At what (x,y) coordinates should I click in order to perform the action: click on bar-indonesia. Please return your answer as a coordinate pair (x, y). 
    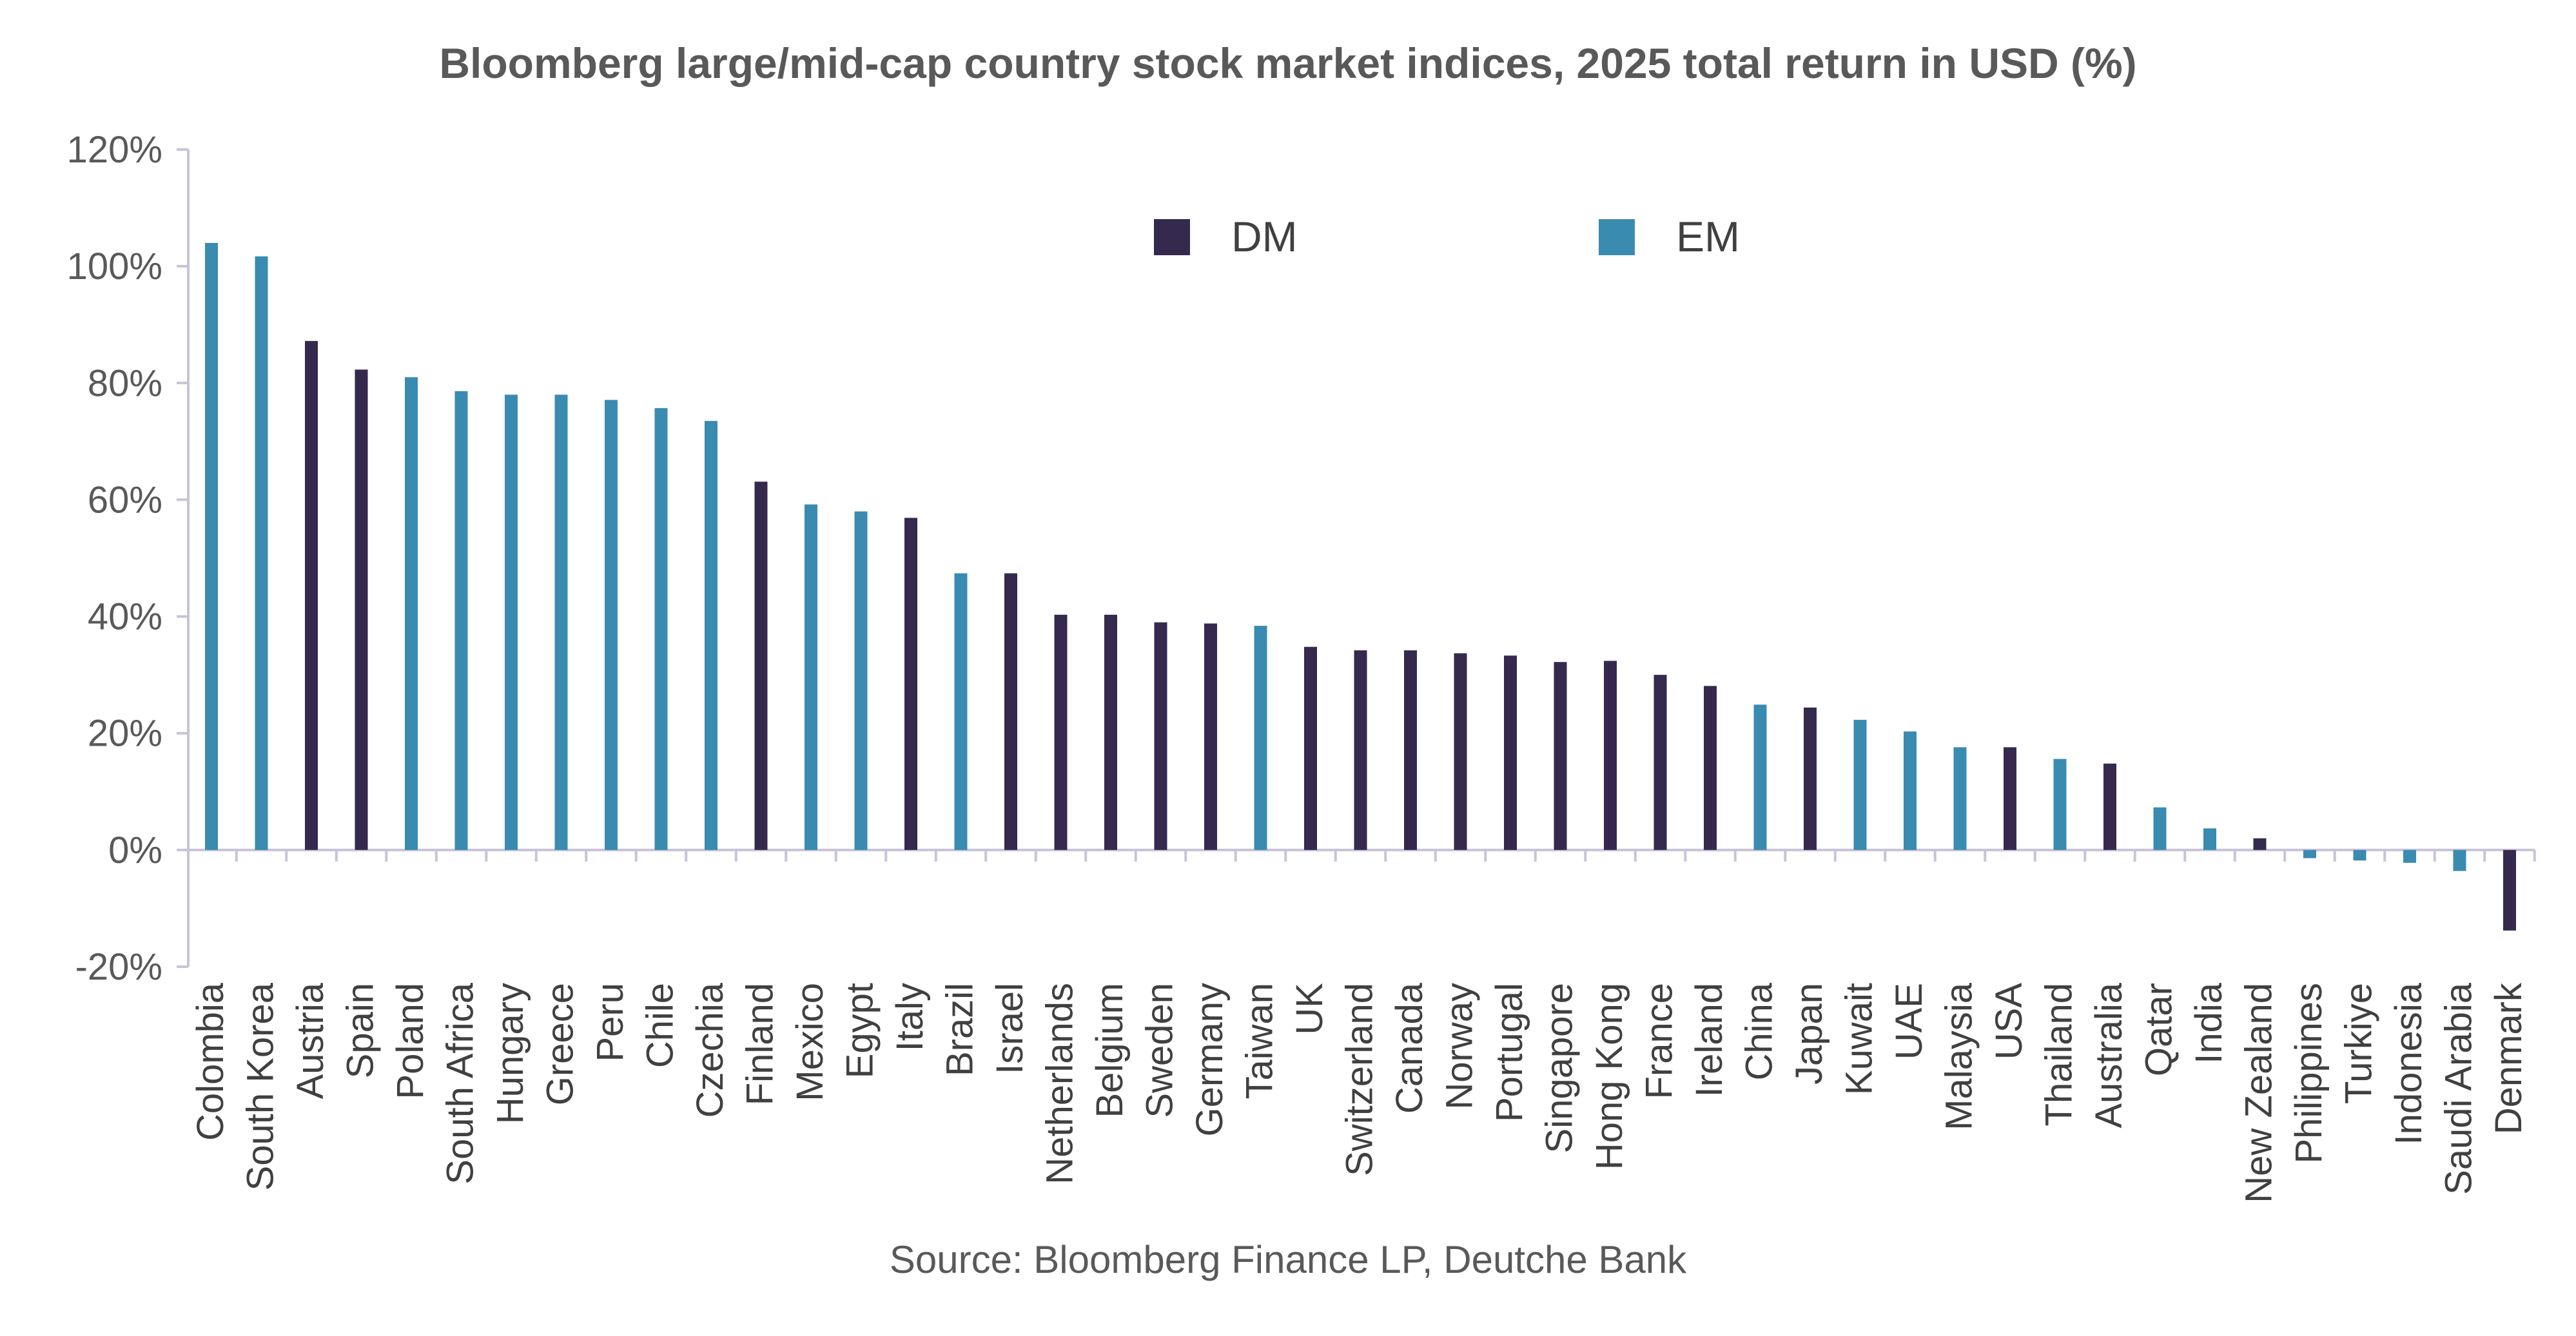
    Looking at the image, I should click on (2409, 856).